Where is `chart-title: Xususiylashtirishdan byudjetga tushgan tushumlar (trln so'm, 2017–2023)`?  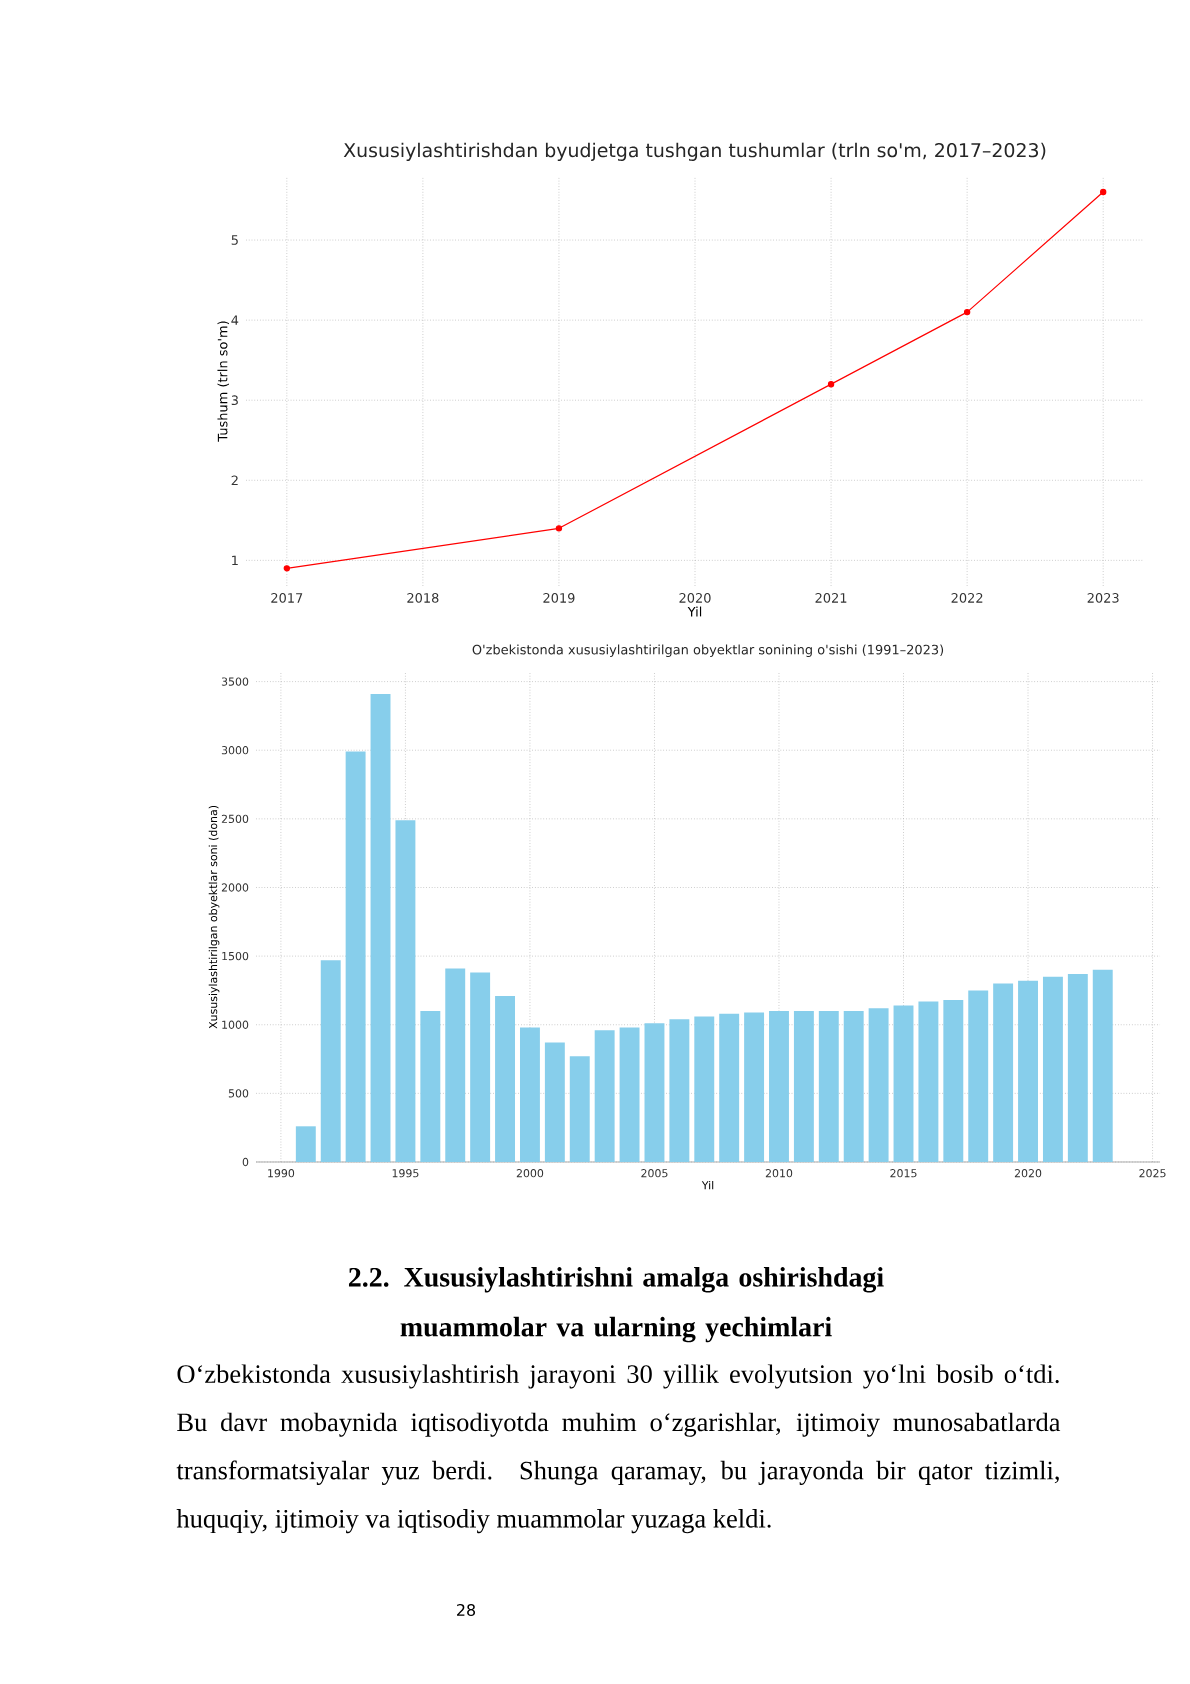 chart-title: Xususiylashtirishdan byudjetga tushgan tushumlar (trln so'm, 2017–2023) is located at coordinates (694, 151).